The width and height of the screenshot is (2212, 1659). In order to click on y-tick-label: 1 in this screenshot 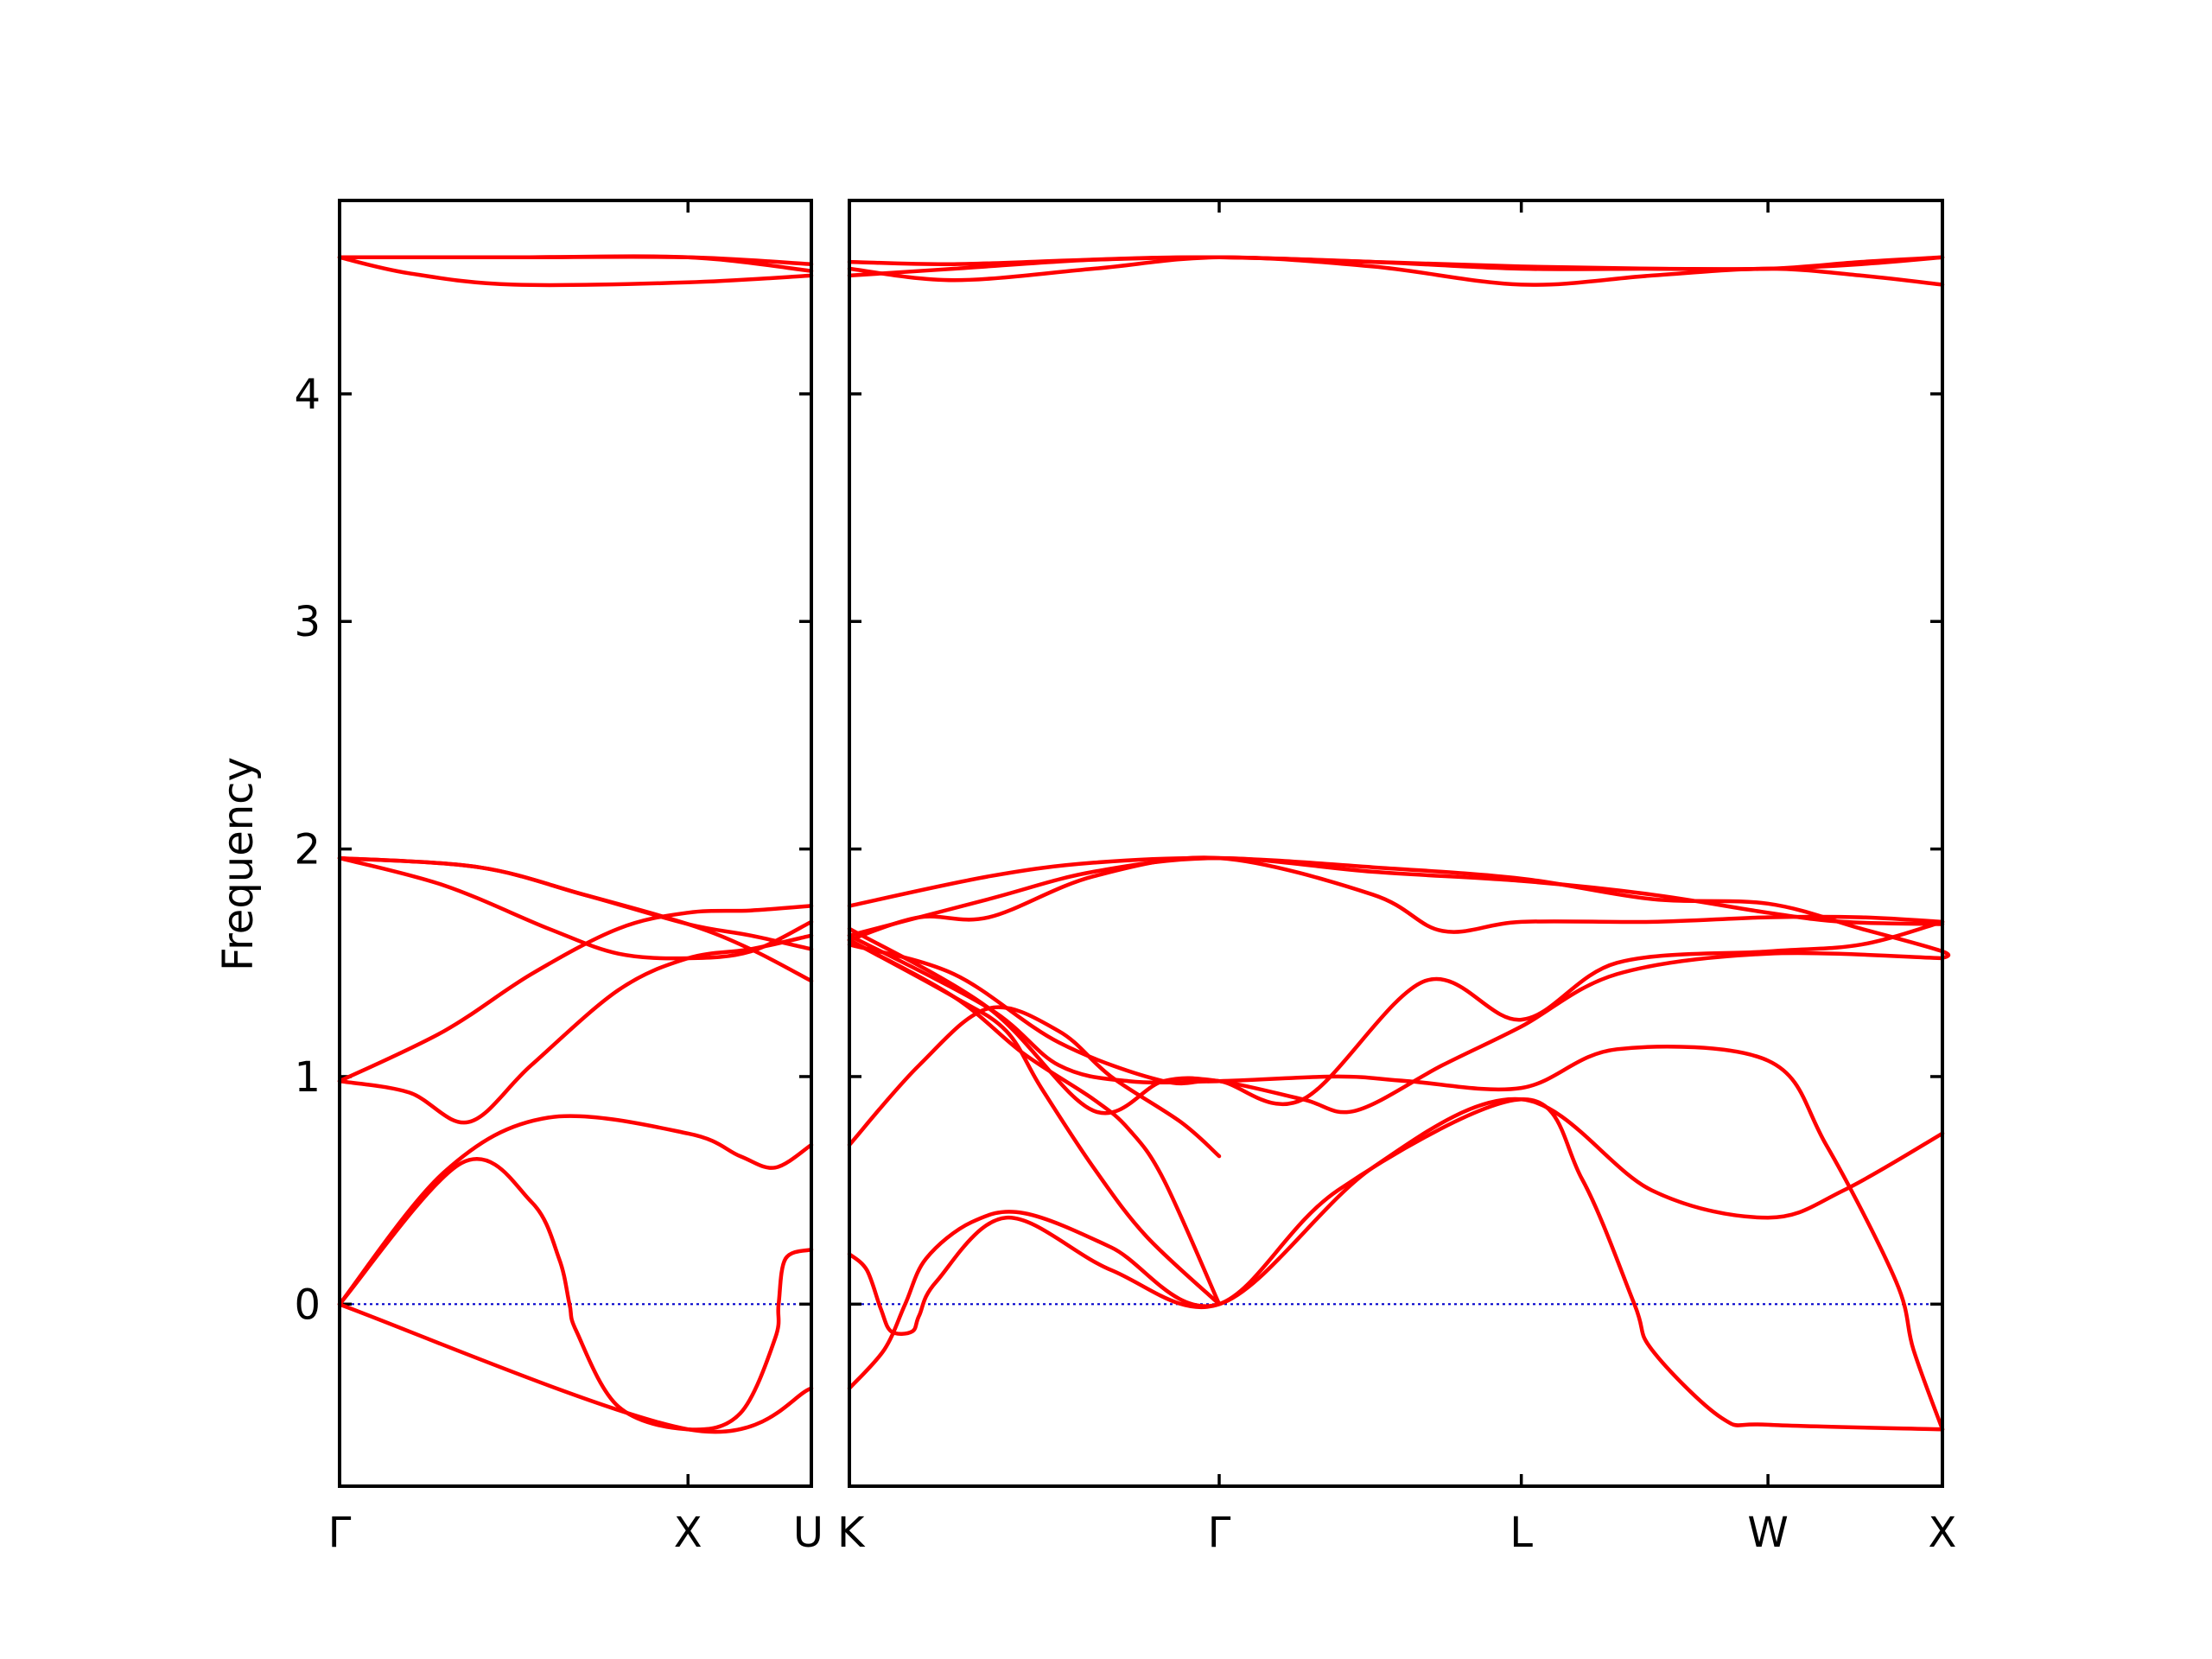, I will do `click(307, 1077)`.